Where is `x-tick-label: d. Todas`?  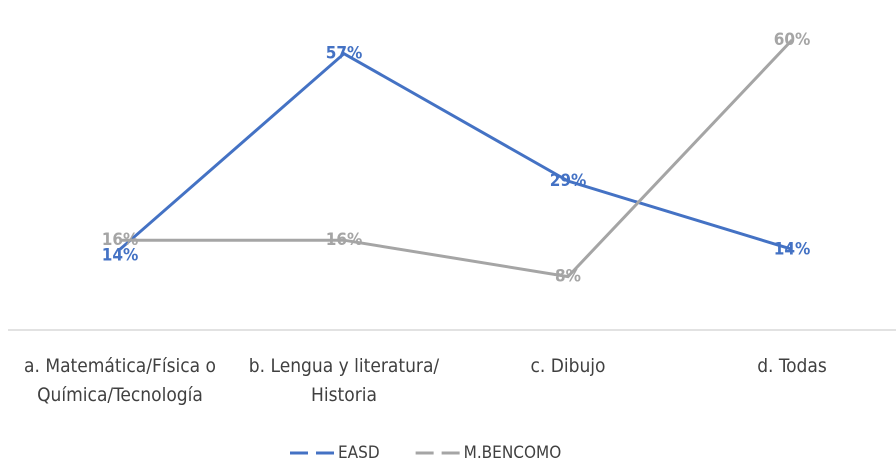 x-tick-label: d. Todas is located at coordinates (792, 366).